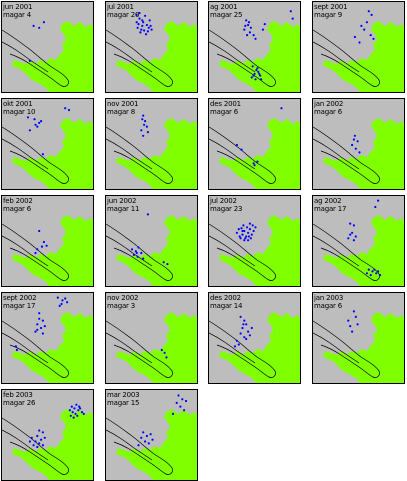 Image resolution: width=407 pixels, height=481 pixels. I want to click on map-panel: nov 2002 magar 3, so click(151, 338).